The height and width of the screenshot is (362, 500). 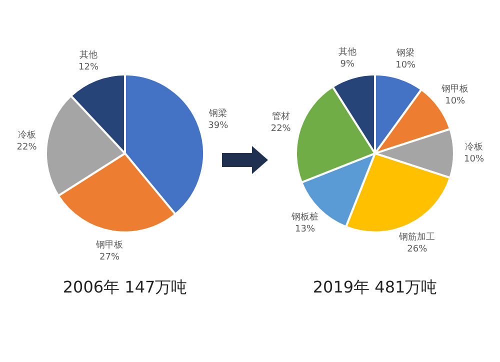 I want to click on data-label: 12%, so click(x=88, y=67).